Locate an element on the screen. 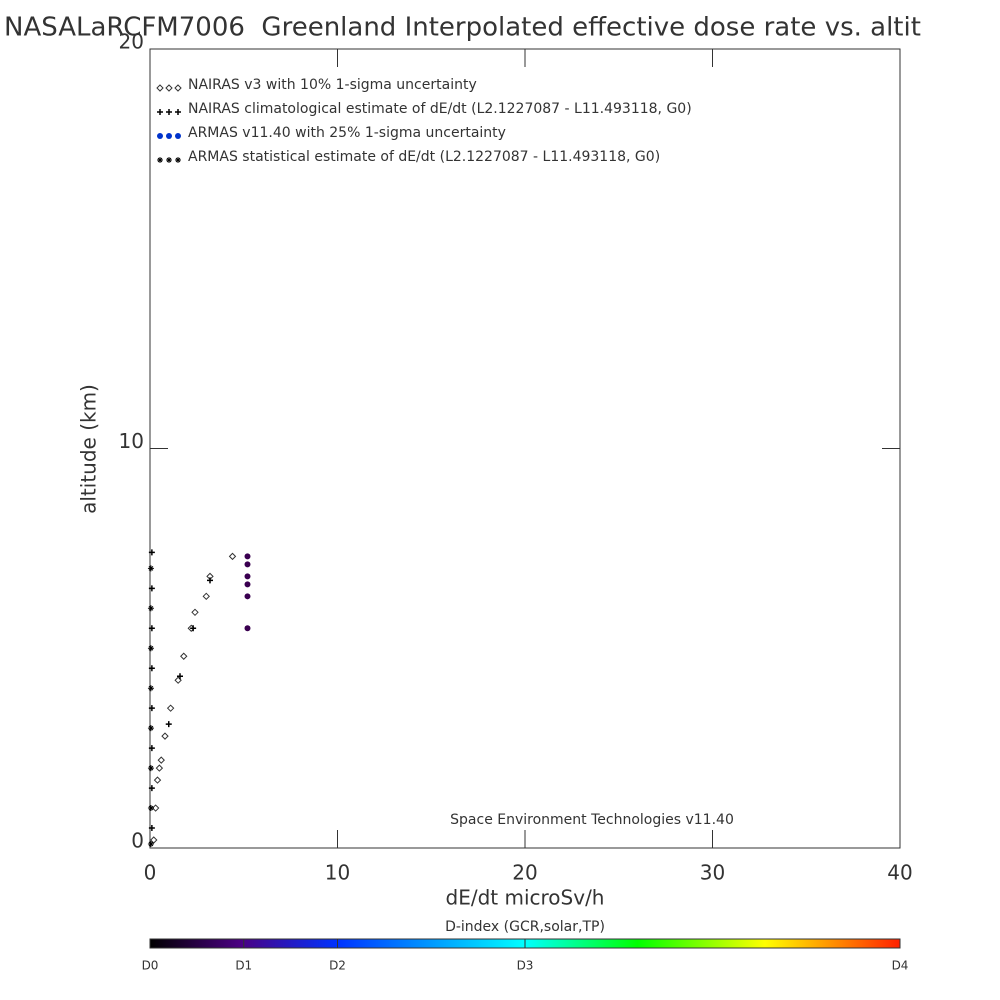  x-tick-label: 30 is located at coordinates (712, 873).